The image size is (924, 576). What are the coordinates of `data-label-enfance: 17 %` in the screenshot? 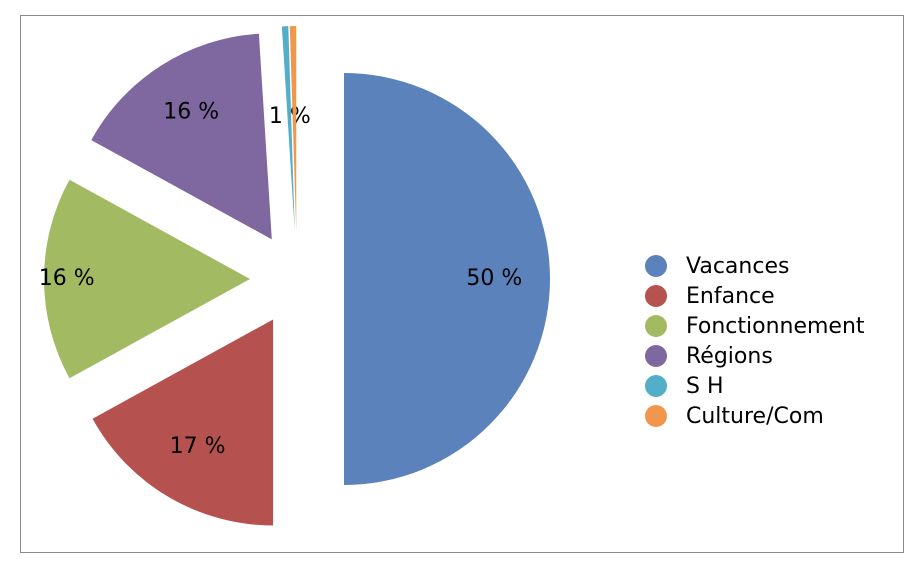 It's located at (198, 446).